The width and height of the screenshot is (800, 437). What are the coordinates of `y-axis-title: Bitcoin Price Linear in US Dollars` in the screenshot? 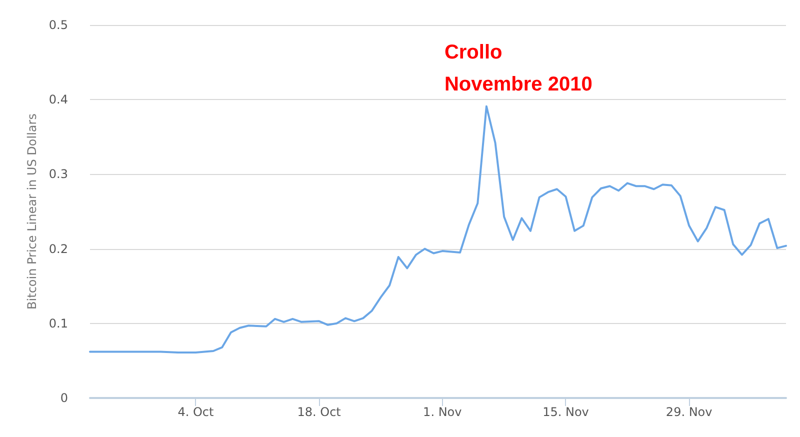 It's located at (32, 212).